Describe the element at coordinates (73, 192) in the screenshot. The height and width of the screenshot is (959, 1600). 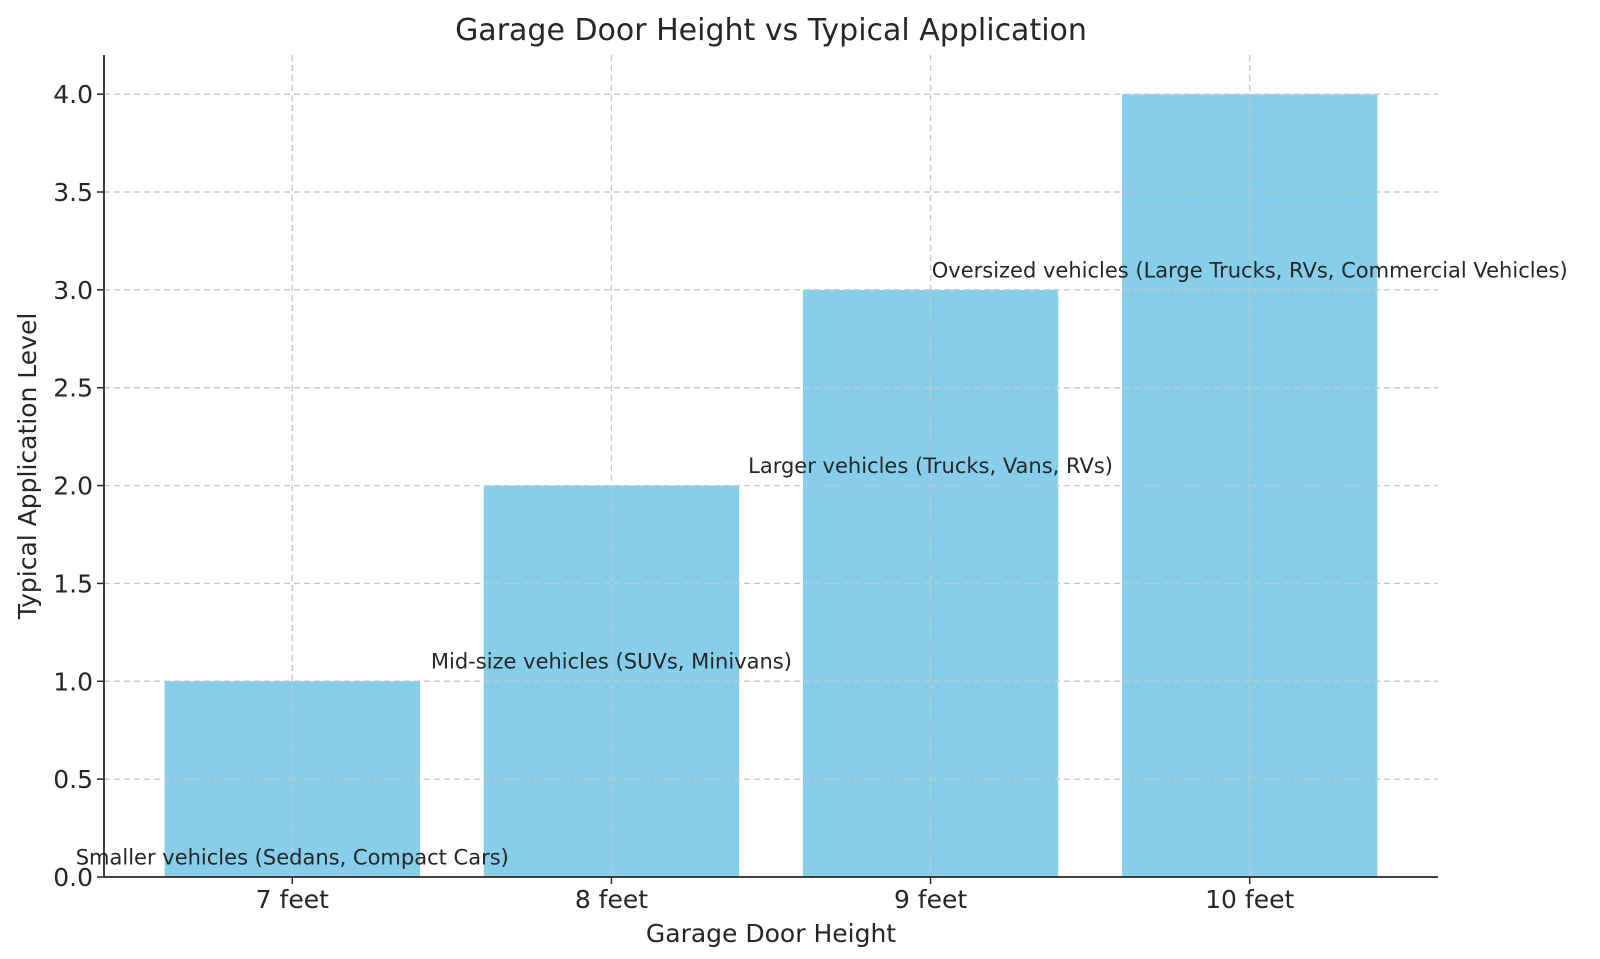
I see `y-tick-label: 3.5` at that location.